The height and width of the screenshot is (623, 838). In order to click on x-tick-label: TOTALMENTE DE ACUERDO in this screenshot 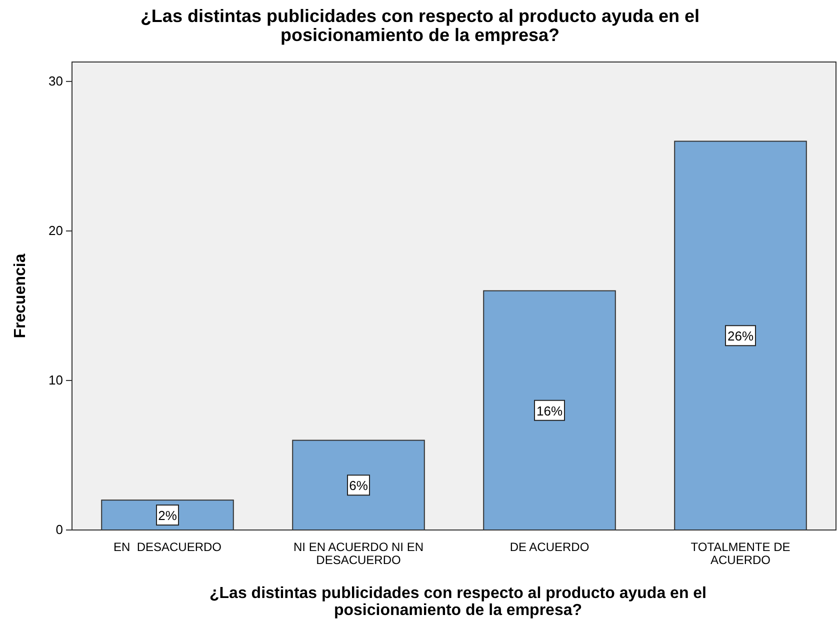, I will do `click(740, 553)`.